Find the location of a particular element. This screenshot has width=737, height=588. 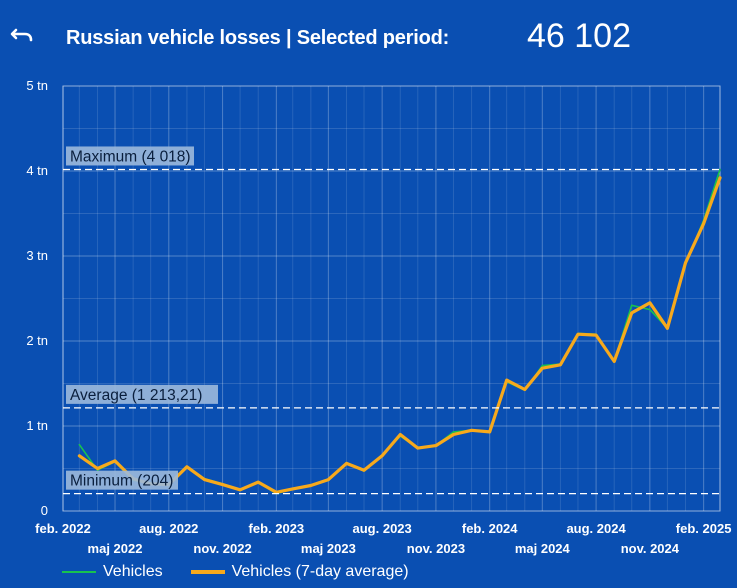

x-tick-label: maj 2023 is located at coordinates (328, 548).